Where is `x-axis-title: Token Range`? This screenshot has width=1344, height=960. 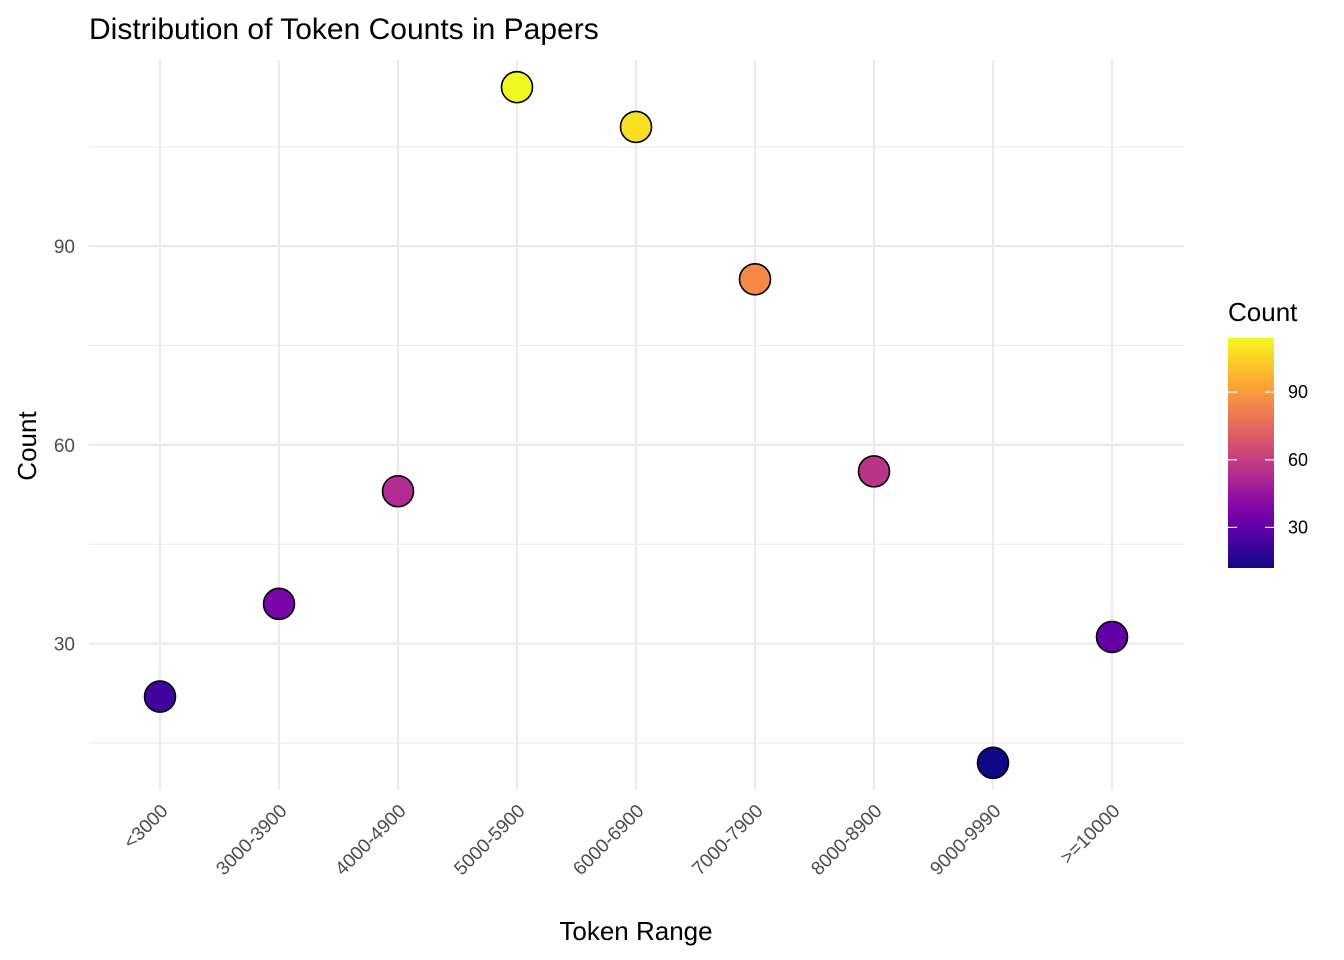 x-axis-title: Token Range is located at coordinates (635, 931).